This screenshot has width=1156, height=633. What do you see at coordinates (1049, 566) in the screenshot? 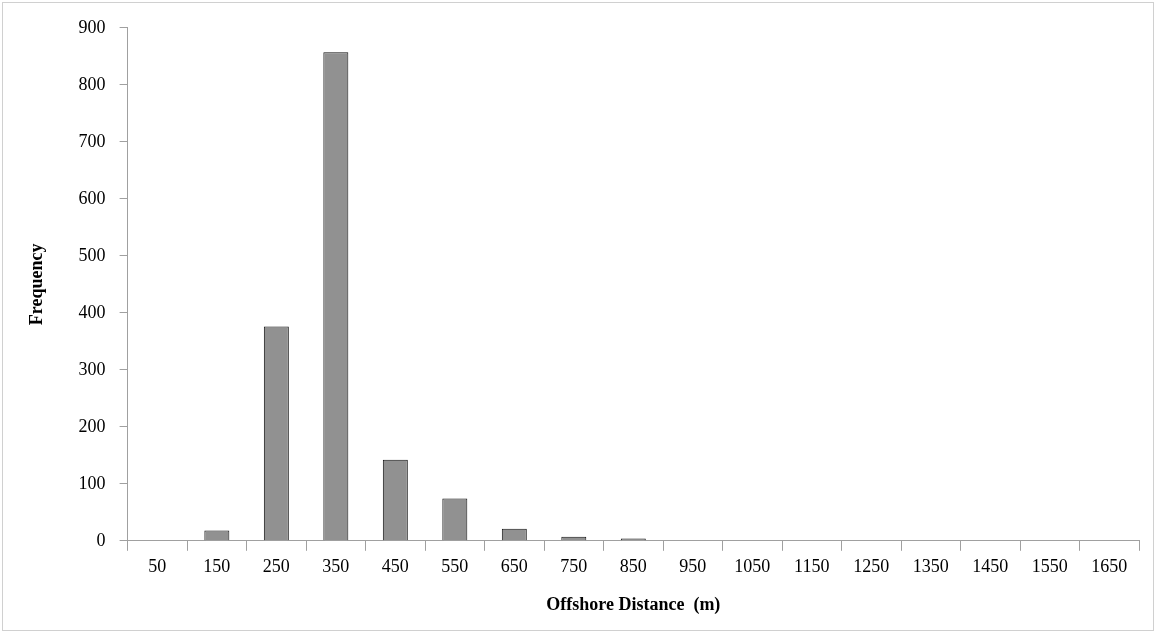
I see `x-tick-label: 1550` at bounding box center [1049, 566].